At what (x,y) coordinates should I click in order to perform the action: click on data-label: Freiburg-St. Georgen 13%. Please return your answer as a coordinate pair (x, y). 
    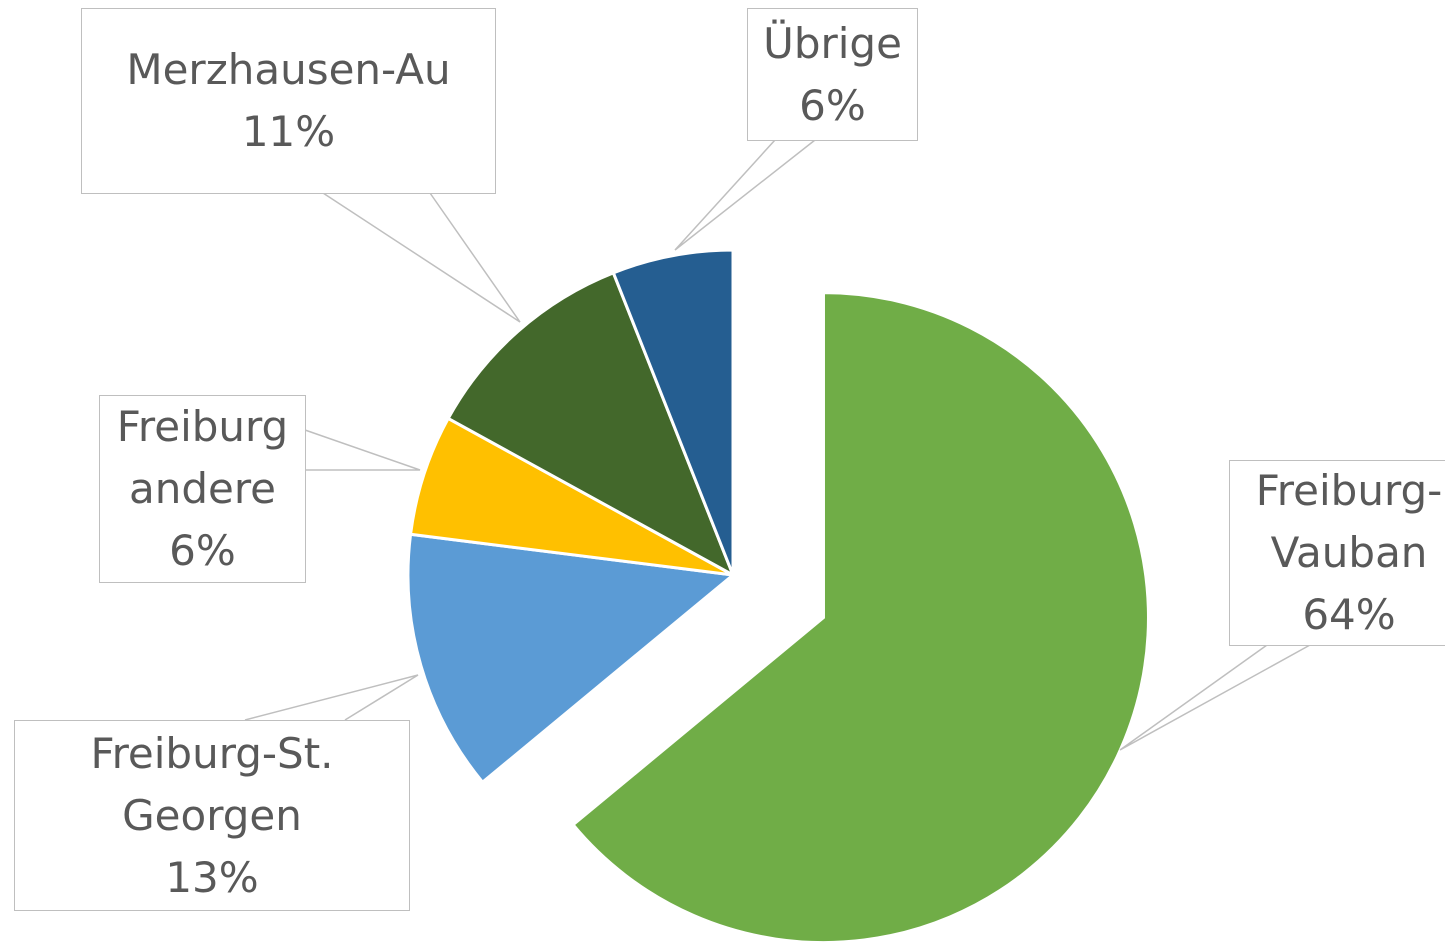
    Looking at the image, I should click on (212, 815).